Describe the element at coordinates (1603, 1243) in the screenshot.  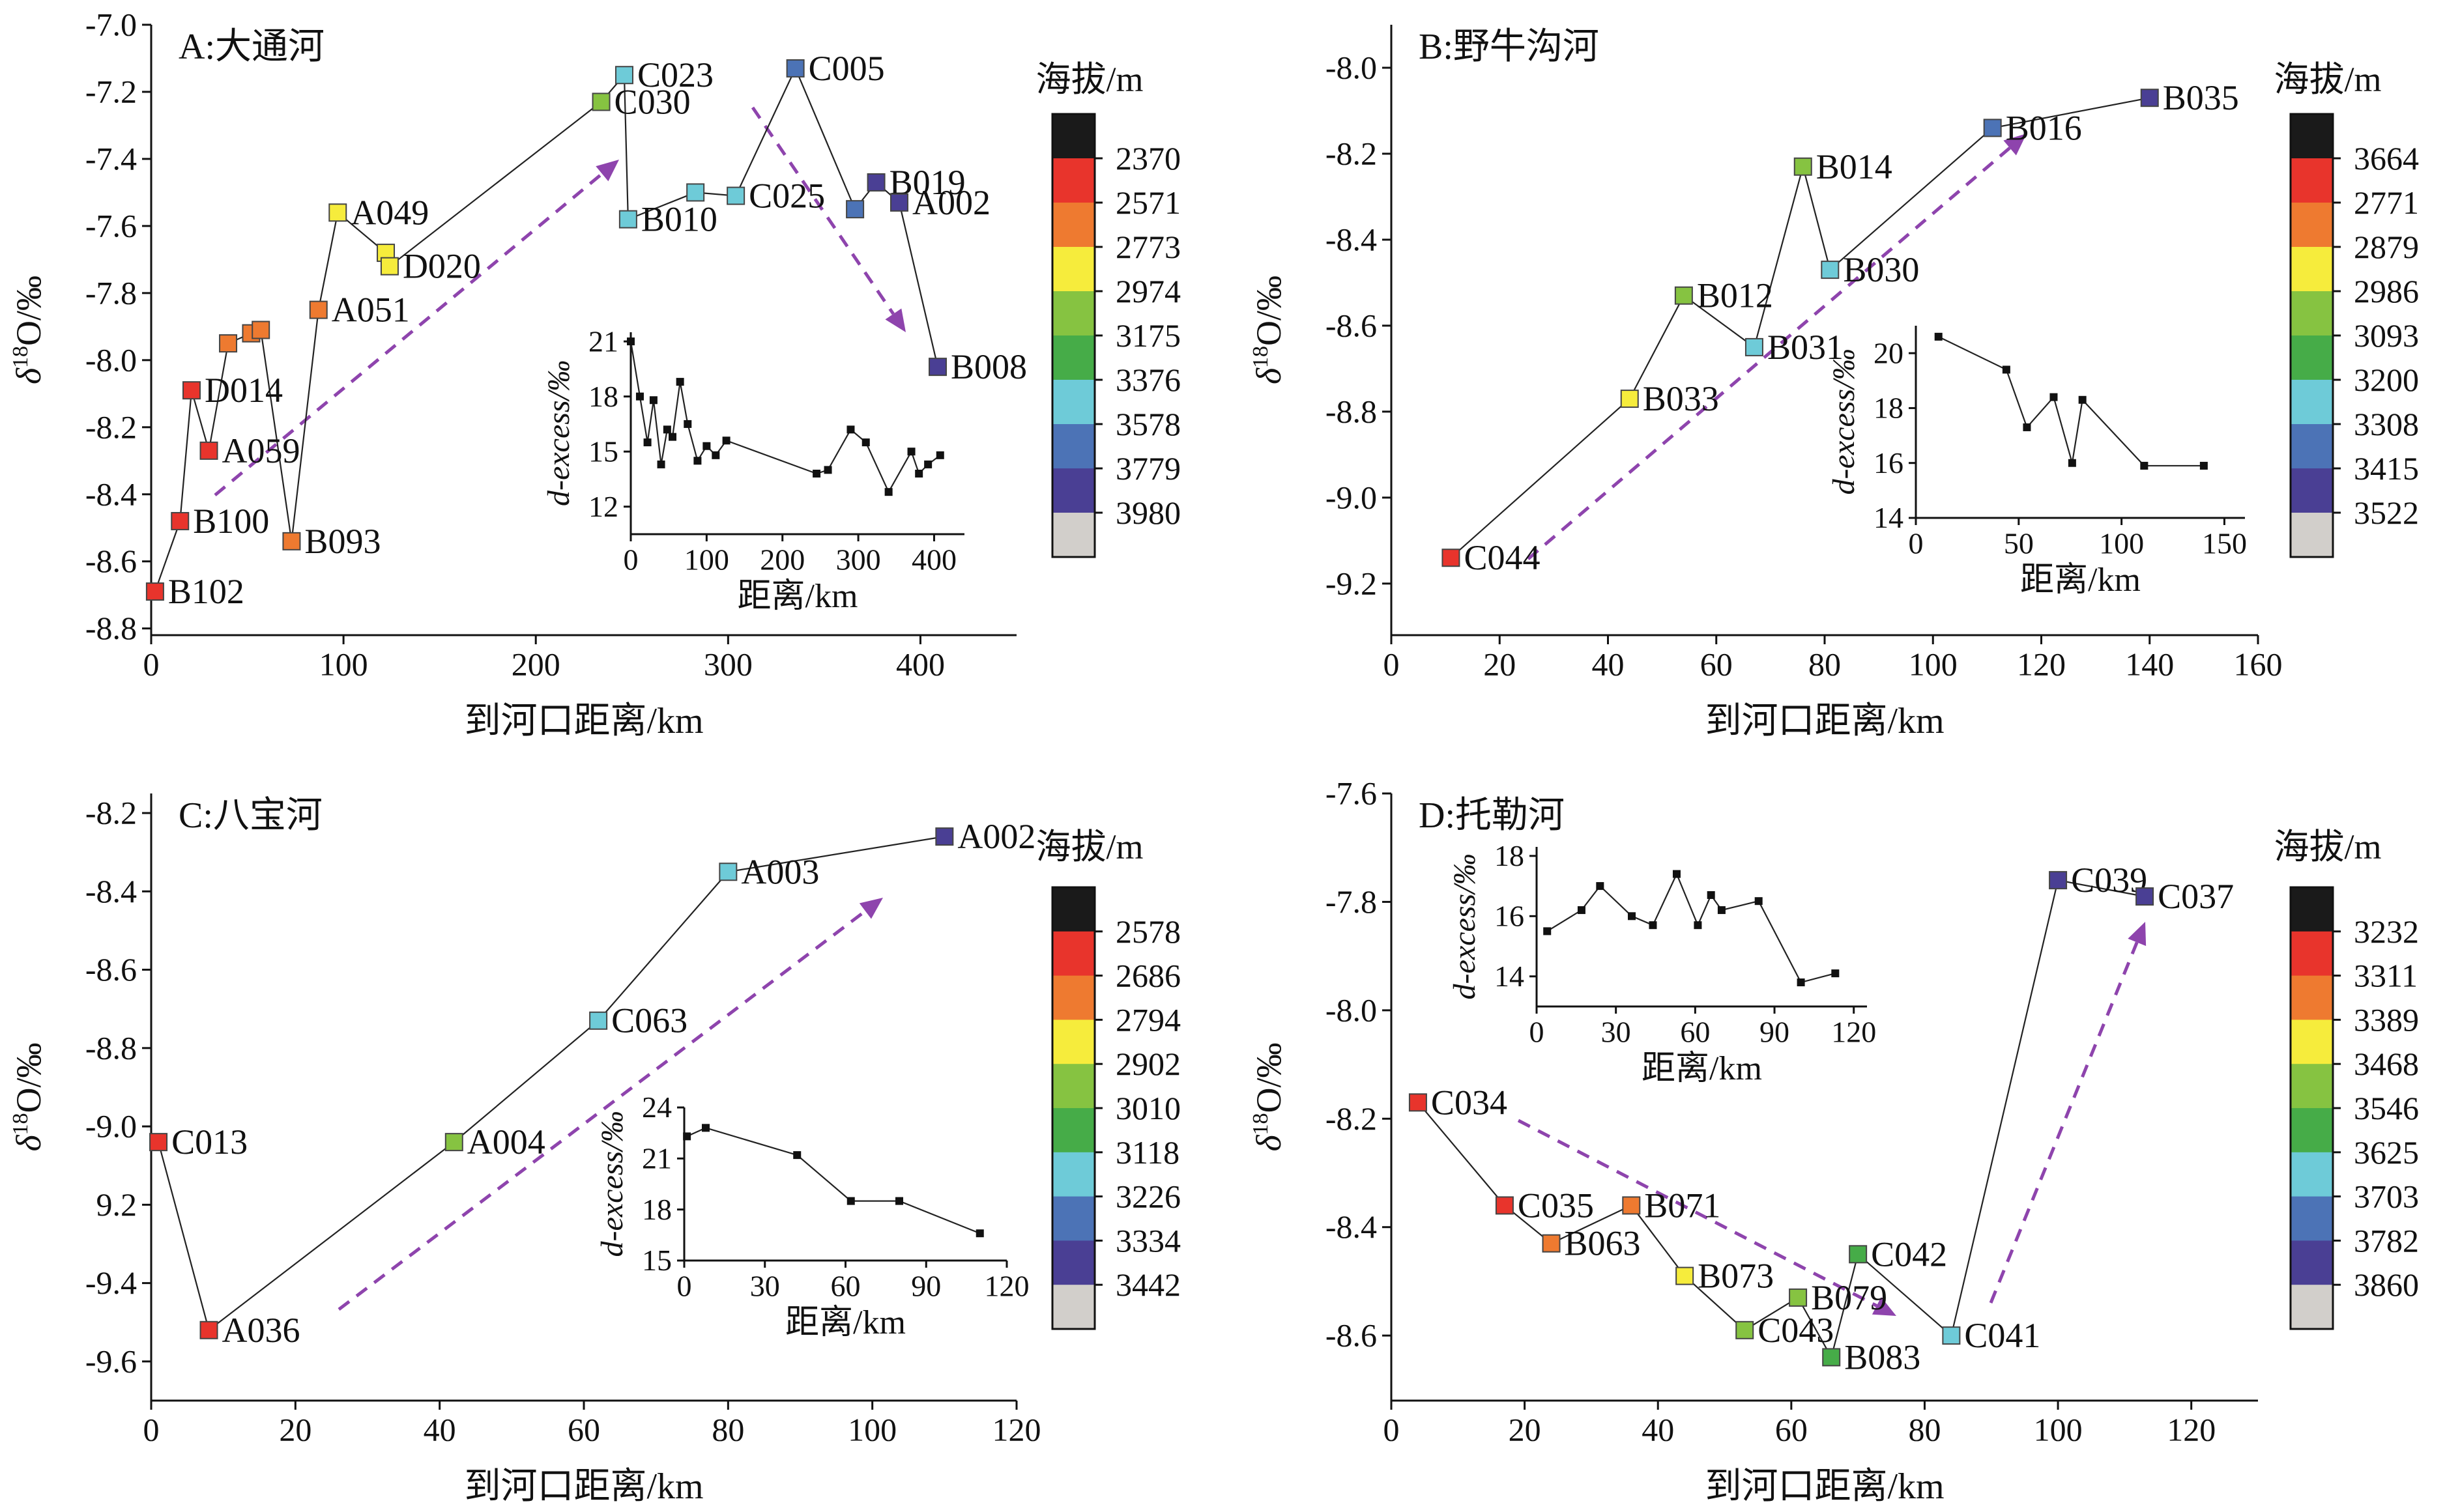
I see `point-label: B063` at that location.